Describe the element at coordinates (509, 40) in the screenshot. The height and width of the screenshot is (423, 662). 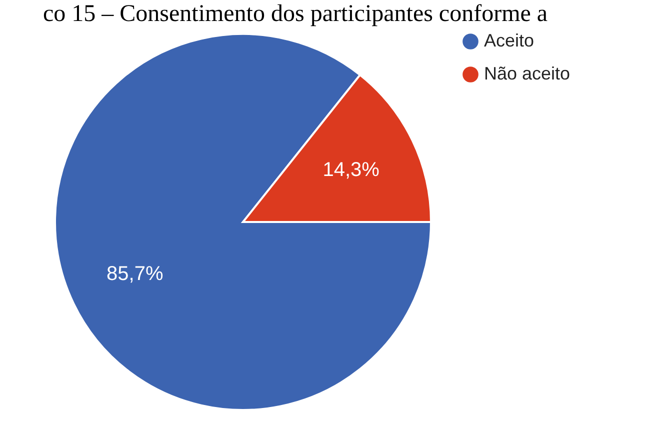
I see `legend-label: Aceito` at that location.